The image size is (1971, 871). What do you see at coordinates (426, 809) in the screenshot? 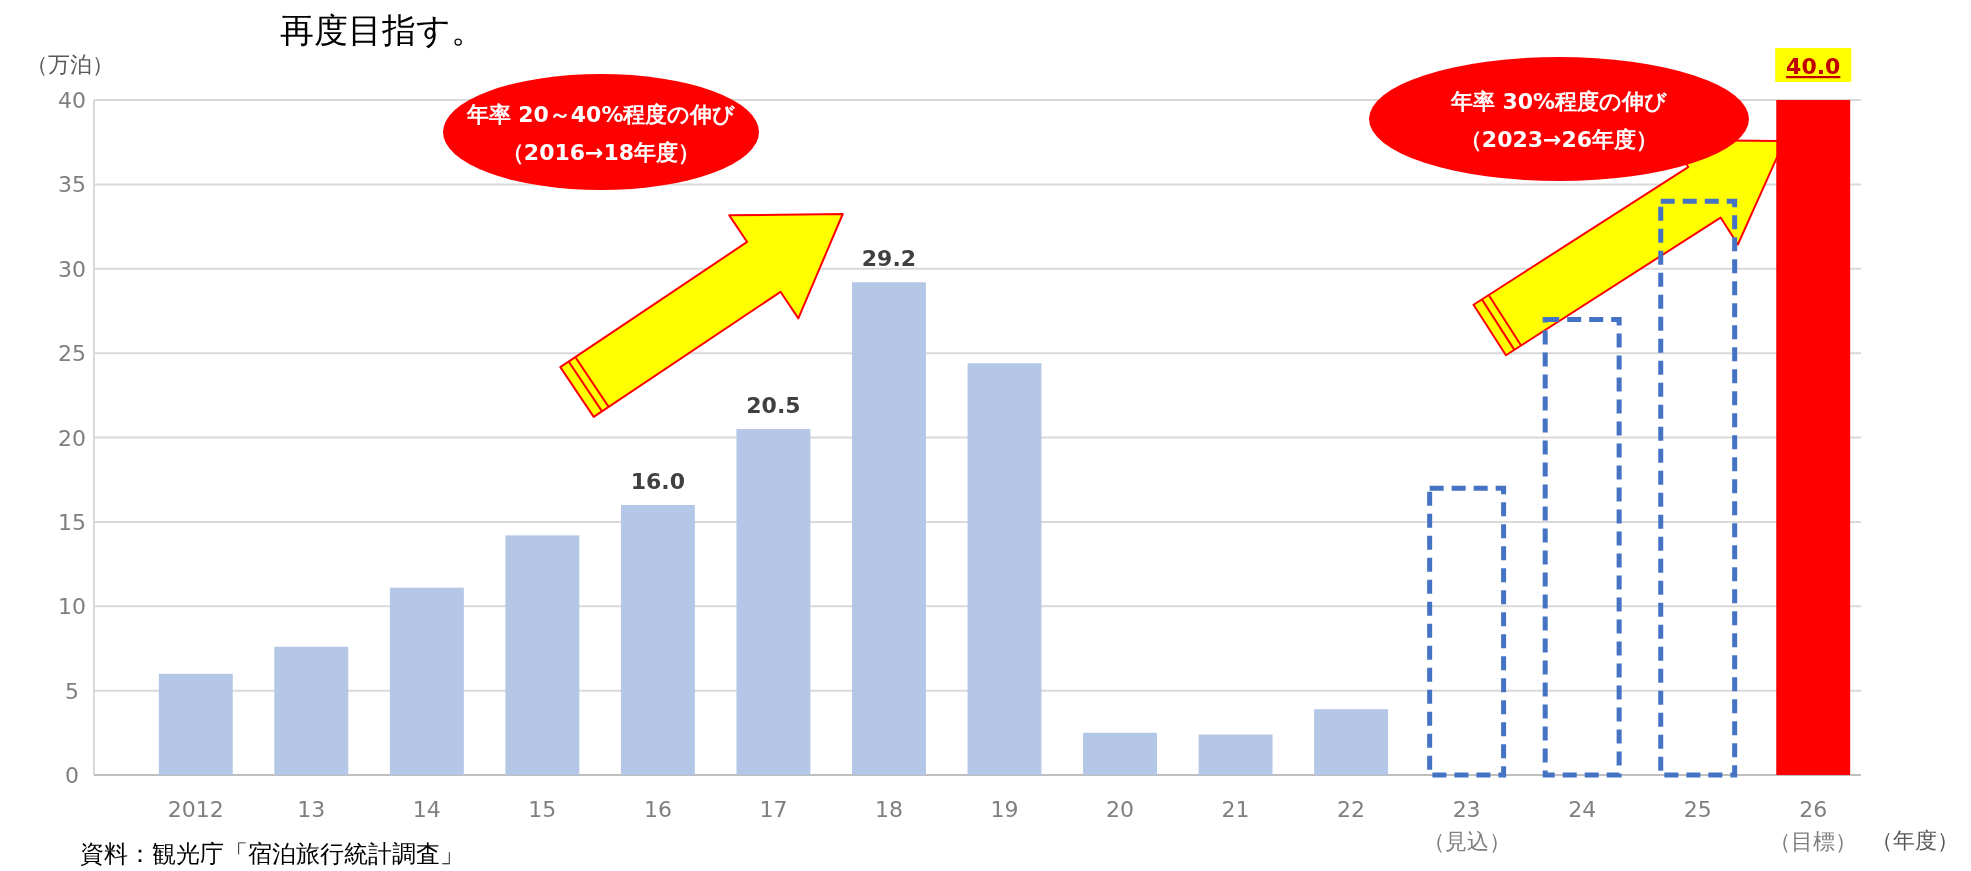
I see `x-tick-label: 14` at bounding box center [426, 809].